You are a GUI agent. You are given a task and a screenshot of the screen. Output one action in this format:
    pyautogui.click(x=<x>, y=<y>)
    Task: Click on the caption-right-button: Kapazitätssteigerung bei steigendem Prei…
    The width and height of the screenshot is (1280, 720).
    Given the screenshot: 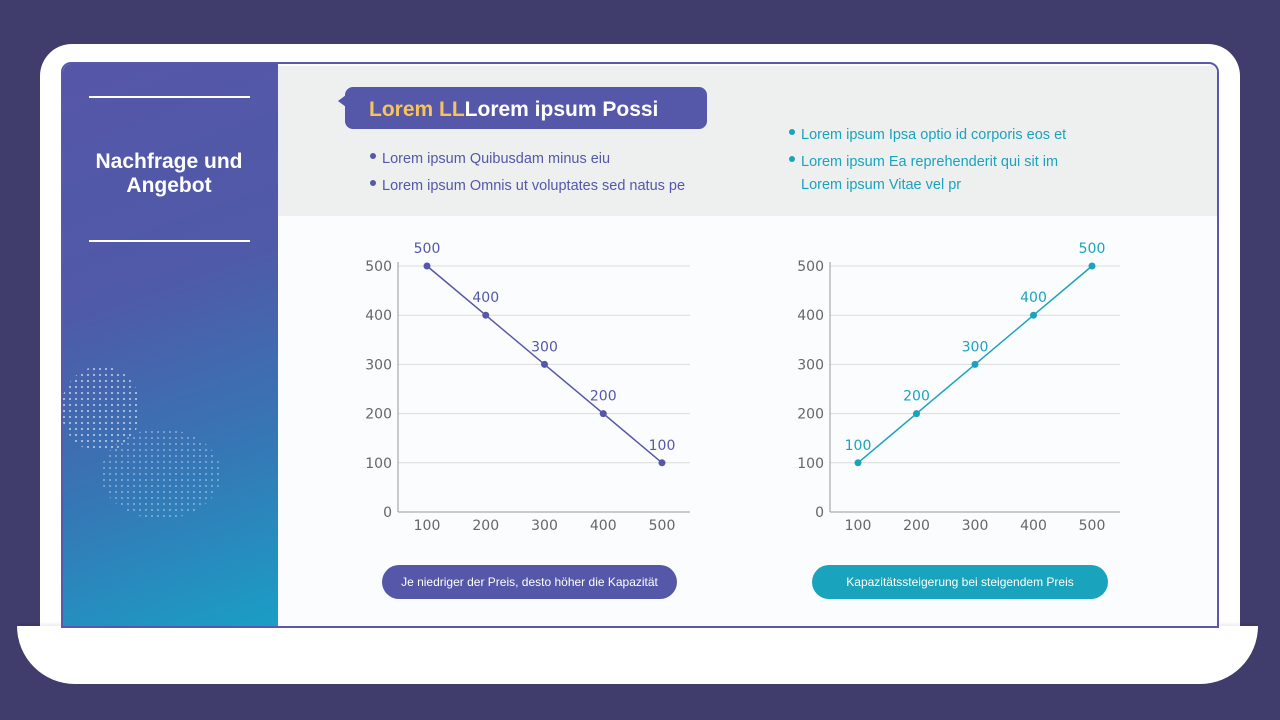 What is the action you would take?
    pyautogui.click(x=960, y=582)
    